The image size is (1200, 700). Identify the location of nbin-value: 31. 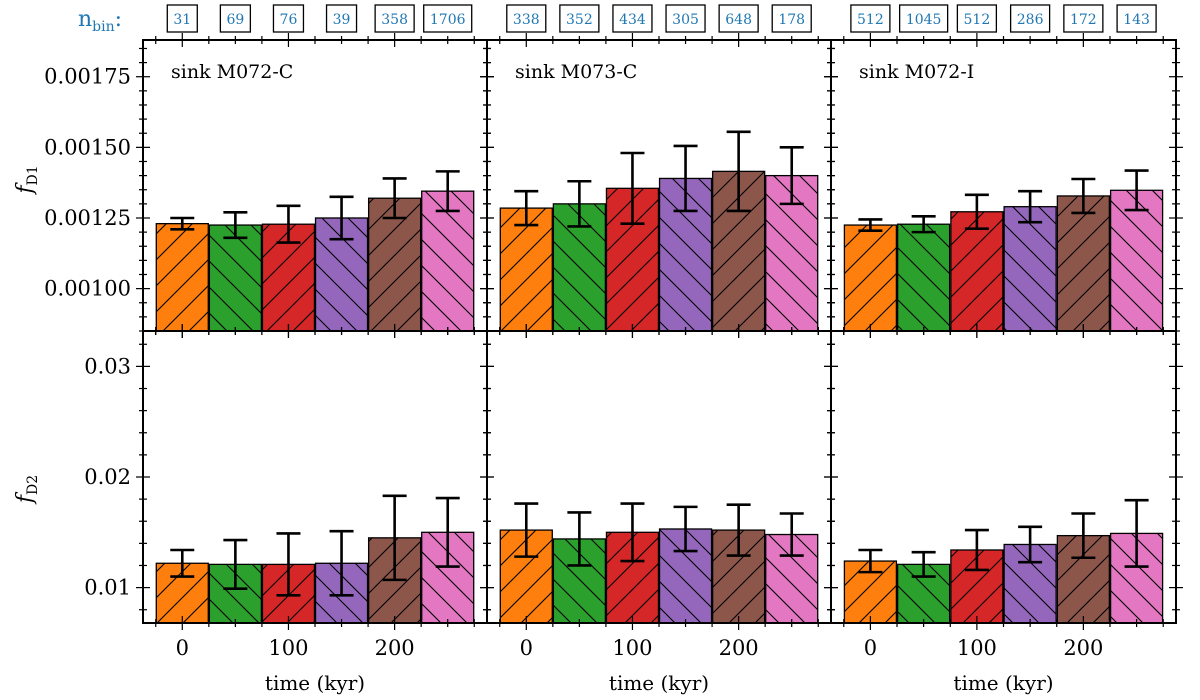
(182, 20).